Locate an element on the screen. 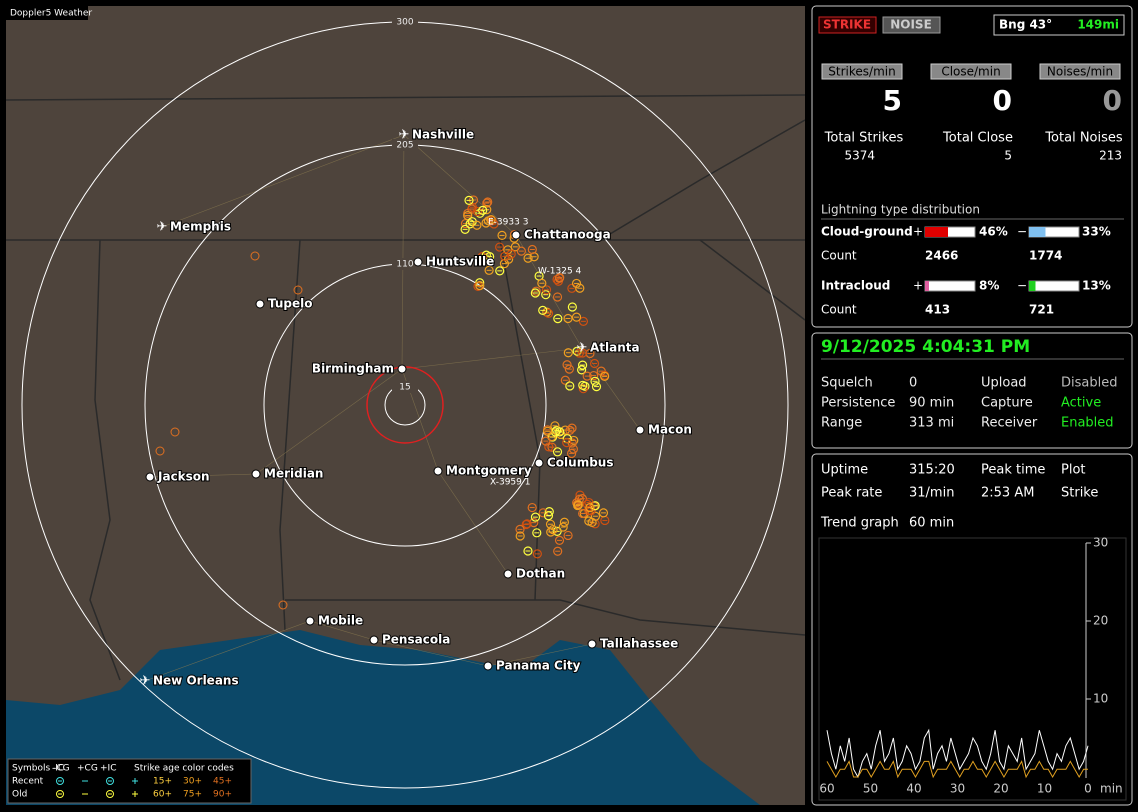 The height and width of the screenshot is (812, 1138). noise-button-label: NOISE is located at coordinates (911, 25).